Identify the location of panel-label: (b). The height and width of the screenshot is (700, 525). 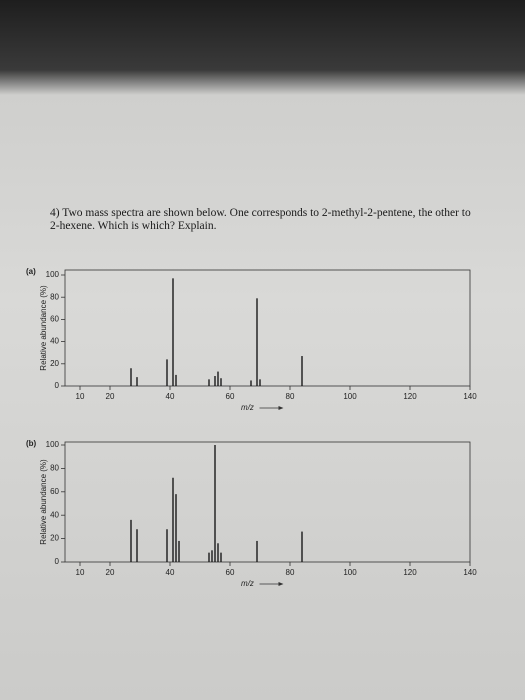
(31, 443).